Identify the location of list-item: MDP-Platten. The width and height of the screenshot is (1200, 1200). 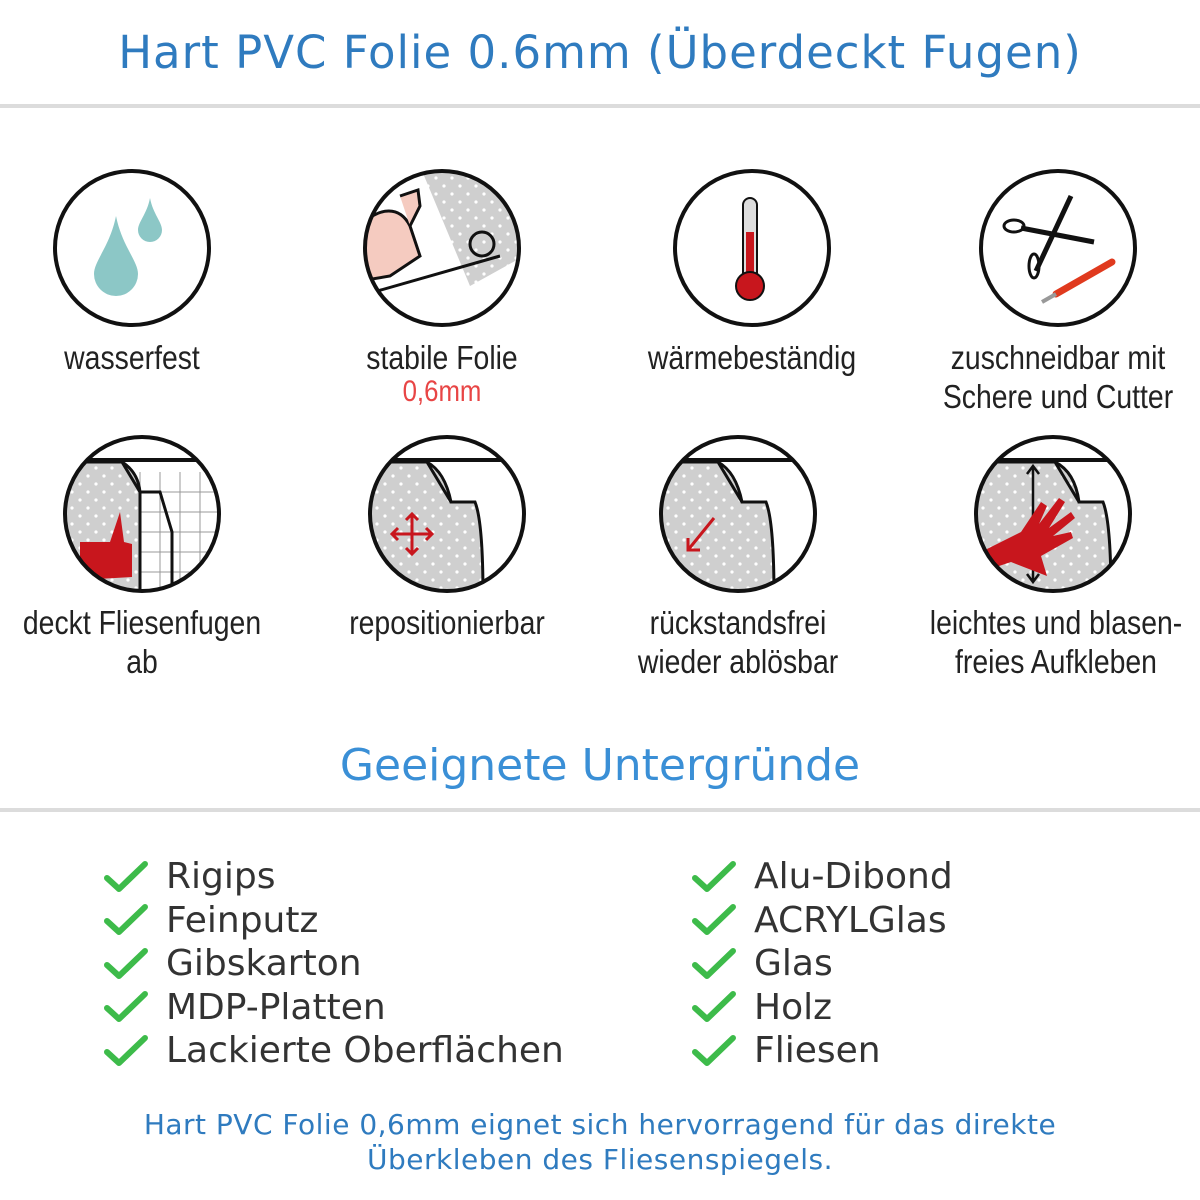
(334, 1008).